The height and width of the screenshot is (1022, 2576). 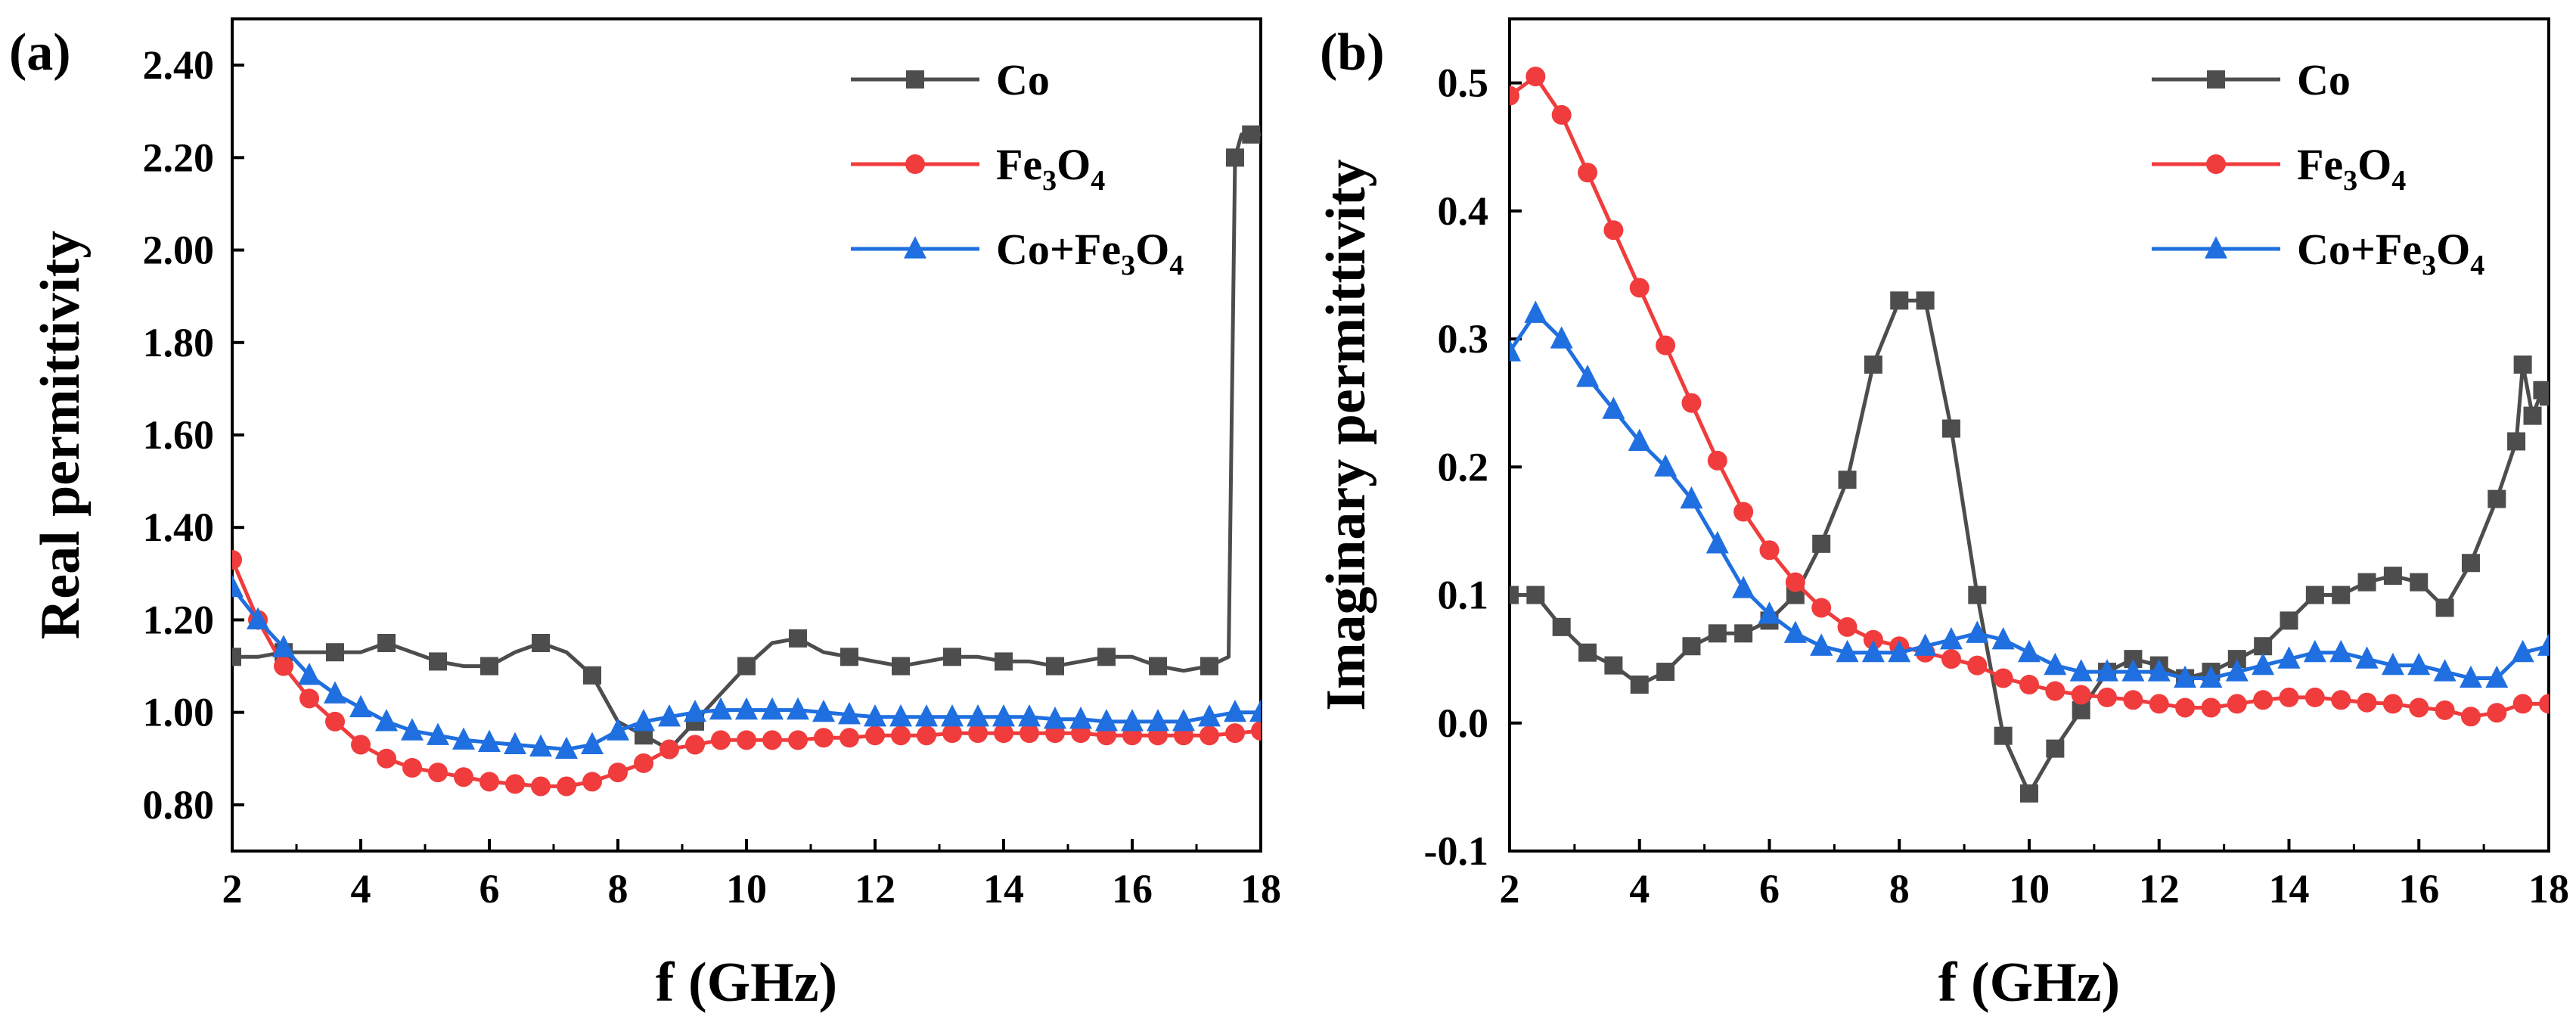 I want to click on legend-label-sub: 3, so click(x=1128, y=265).